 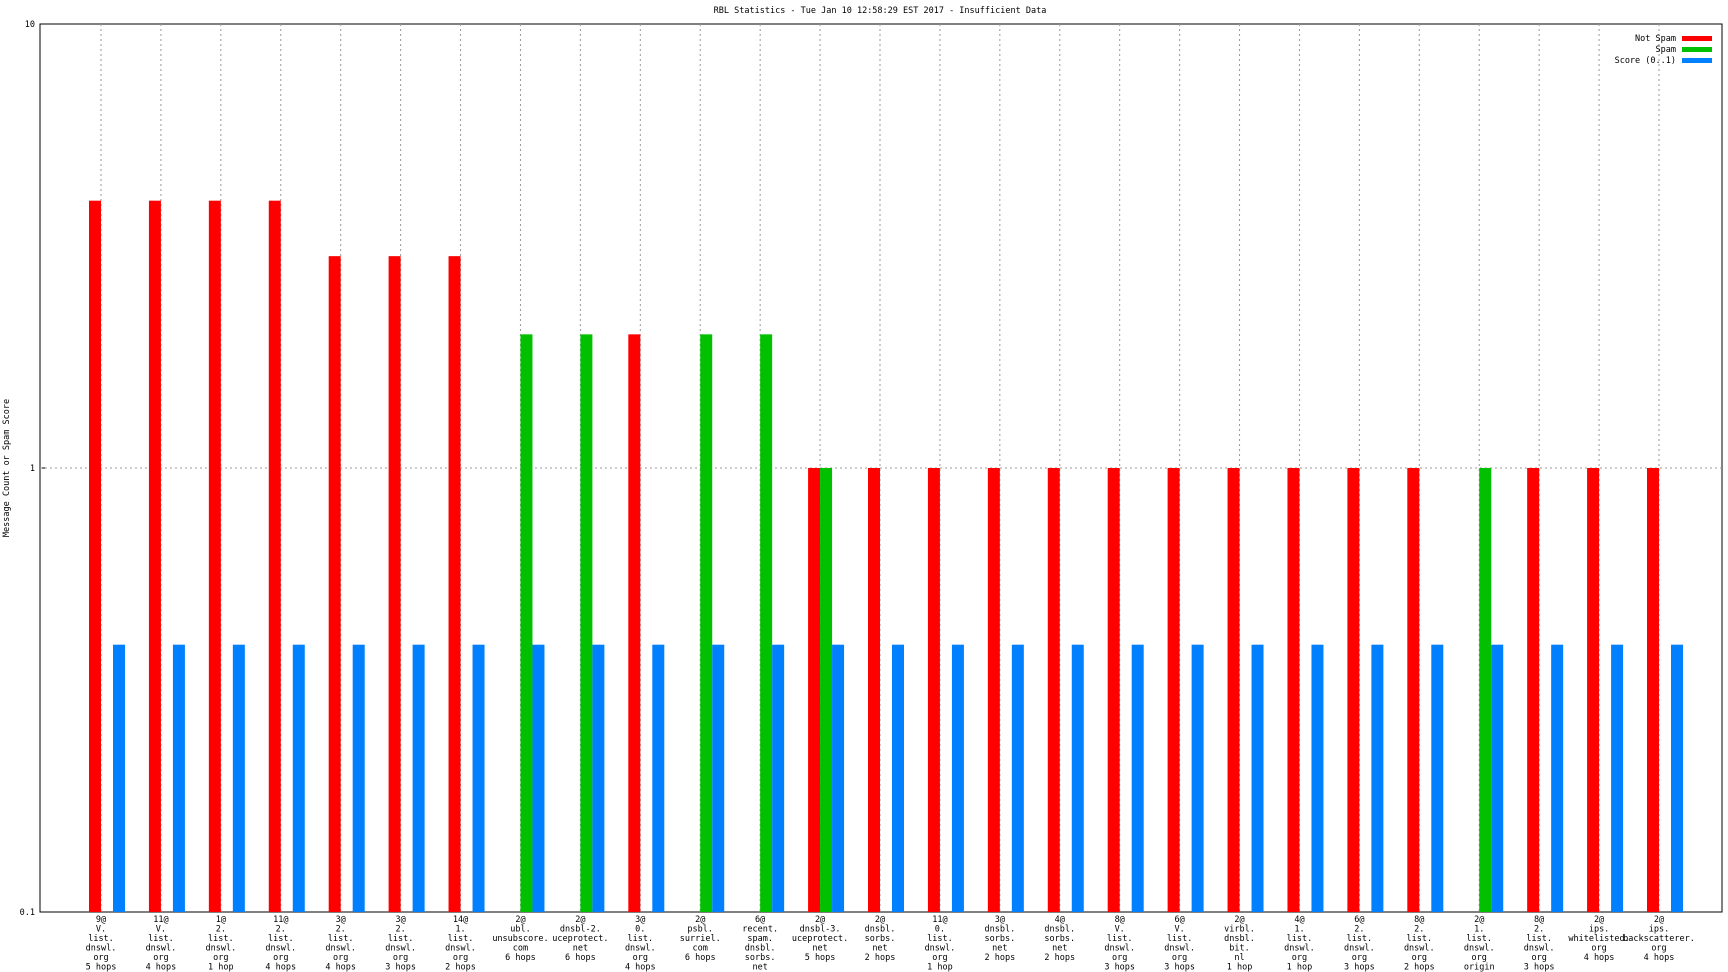 I want to click on x-tick-label: 8@ V. list. dnswl. org 3 hops, so click(x=1119, y=943).